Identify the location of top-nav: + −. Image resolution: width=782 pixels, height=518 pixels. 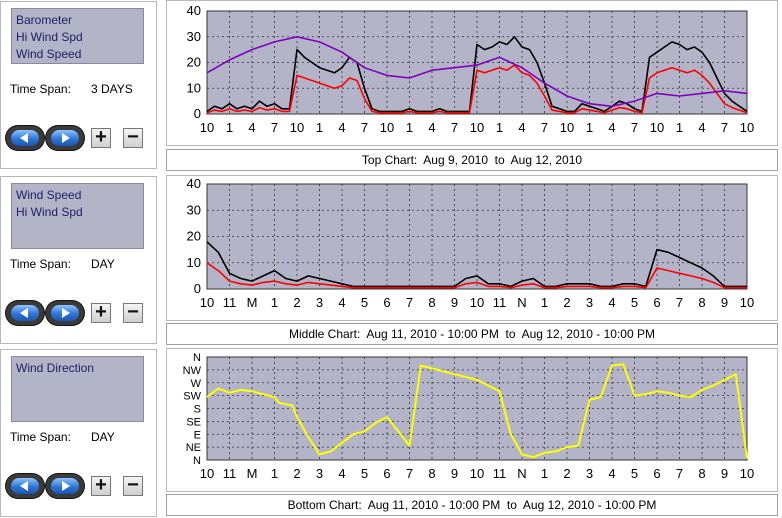
(79, 140).